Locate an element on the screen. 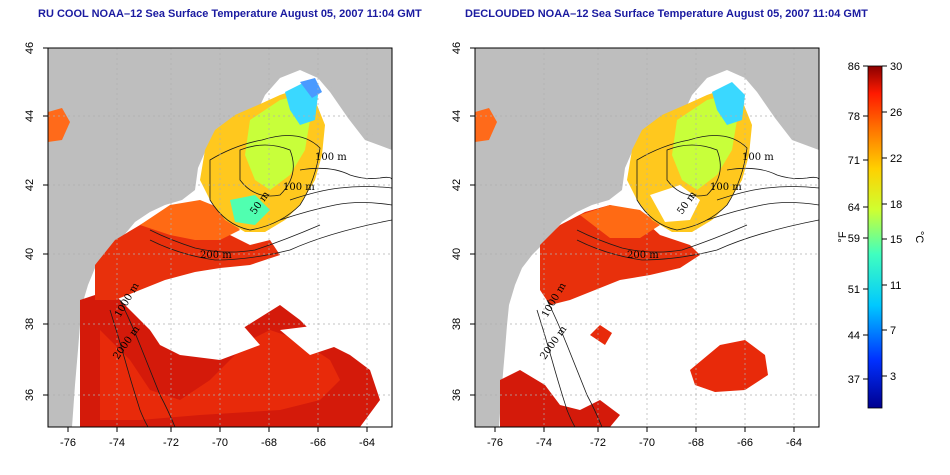  left-y-tick: 36 is located at coordinates (30, 395).